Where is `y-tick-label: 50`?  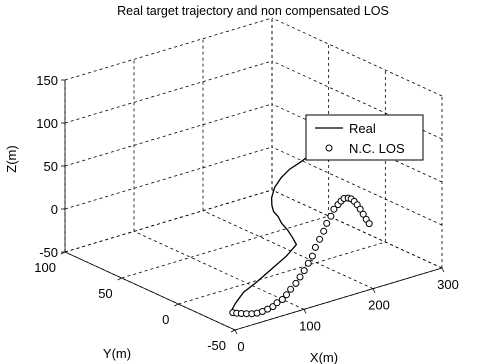
y-tick-label: 50 is located at coordinates (105, 293).